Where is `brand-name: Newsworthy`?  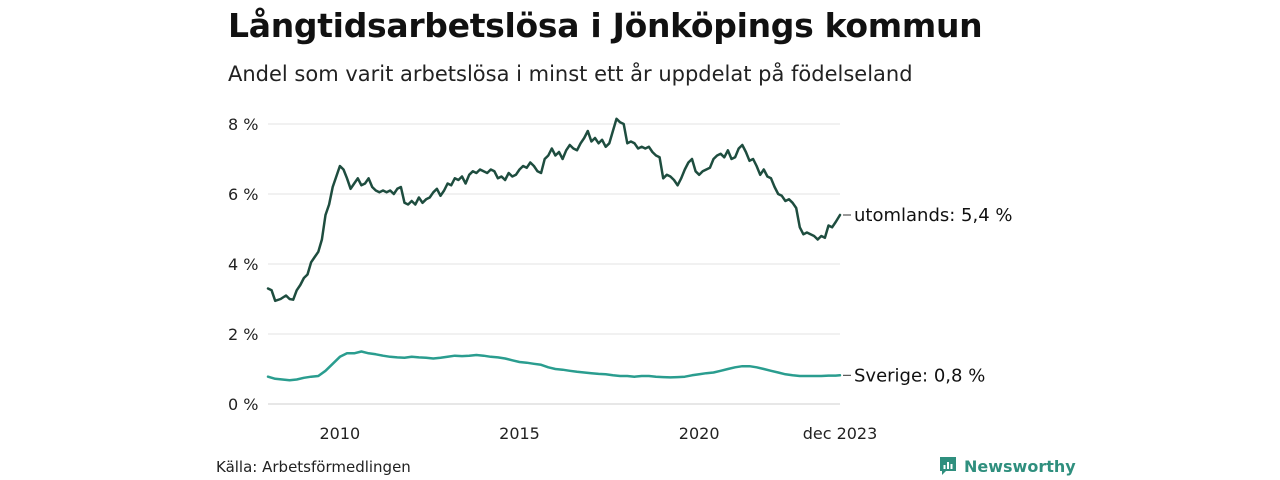
brand-name: Newsworthy is located at coordinates (1020, 466).